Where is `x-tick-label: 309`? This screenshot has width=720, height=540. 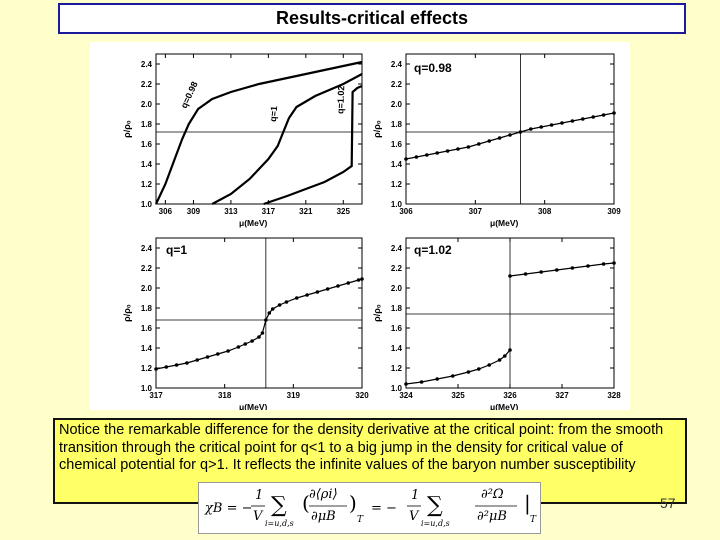 x-tick-label: 309 is located at coordinates (614, 211).